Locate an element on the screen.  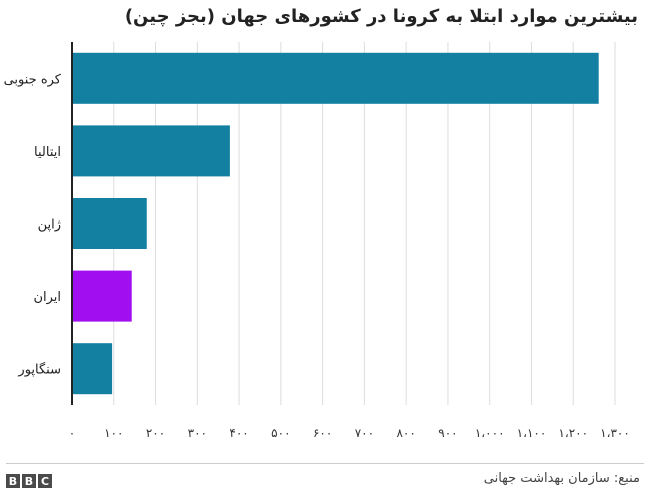
source-note: منبع: سازمان بهداشت جهانی is located at coordinates (561, 478).